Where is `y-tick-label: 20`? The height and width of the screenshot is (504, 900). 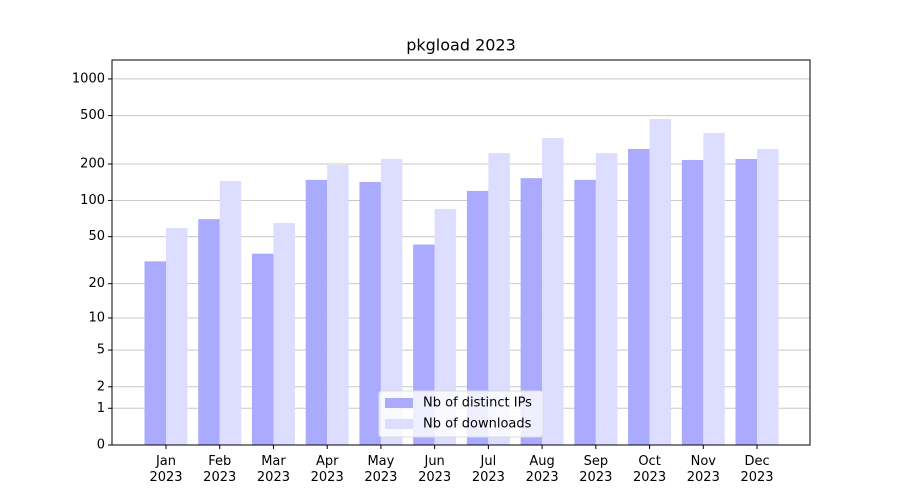
y-tick-label: 20 is located at coordinates (96, 283).